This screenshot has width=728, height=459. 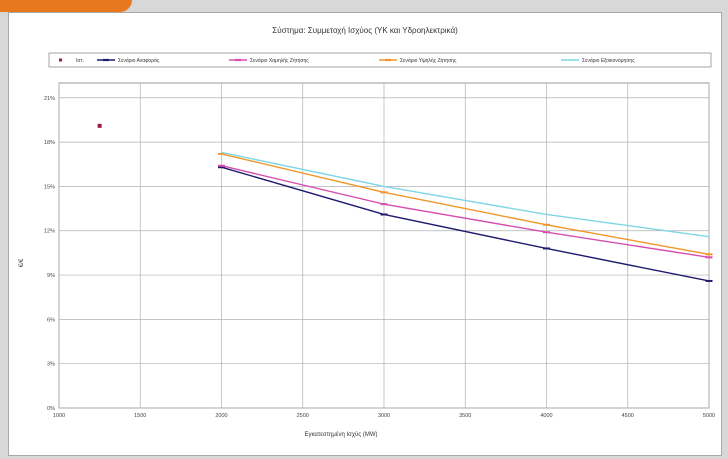 What do you see at coordinates (709, 416) in the screenshot?
I see `x-tick-label: 5000` at bounding box center [709, 416].